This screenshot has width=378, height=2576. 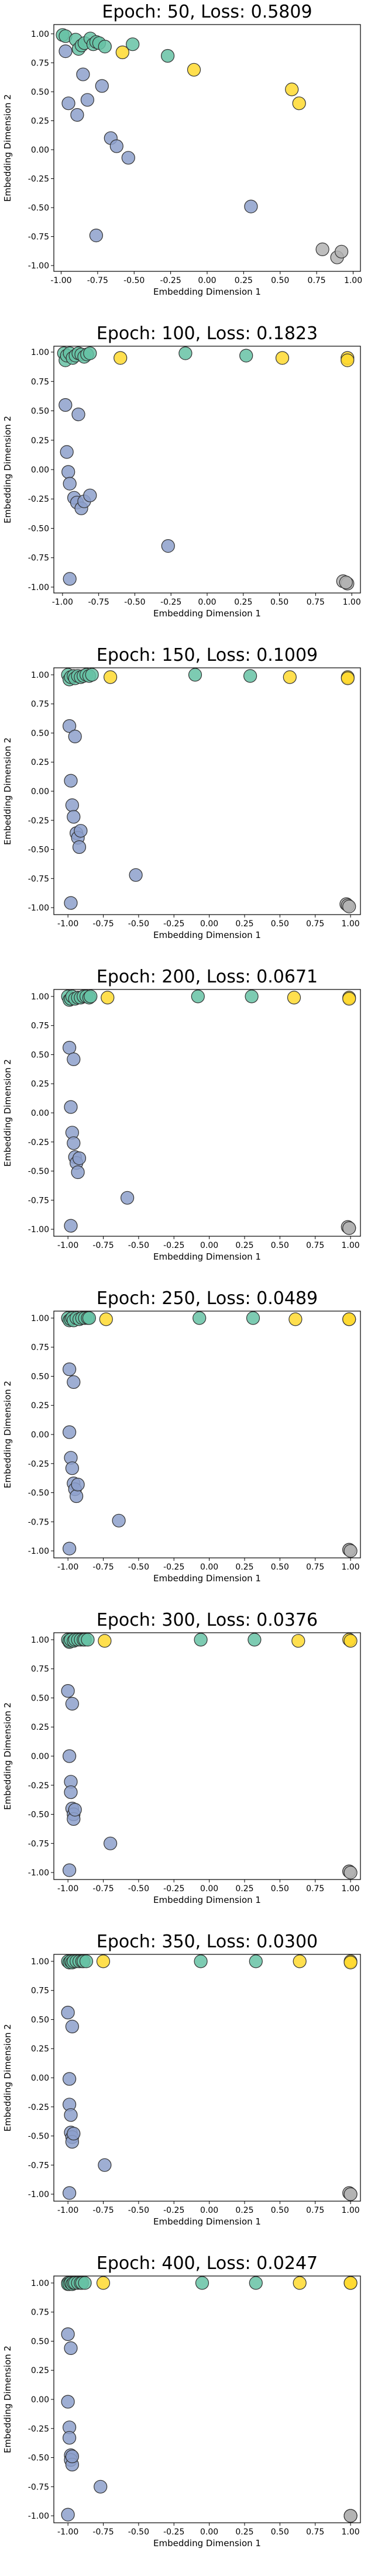 I want to click on chart-title: Epoch: 350, Loss: 0.0300, so click(x=207, y=1942).